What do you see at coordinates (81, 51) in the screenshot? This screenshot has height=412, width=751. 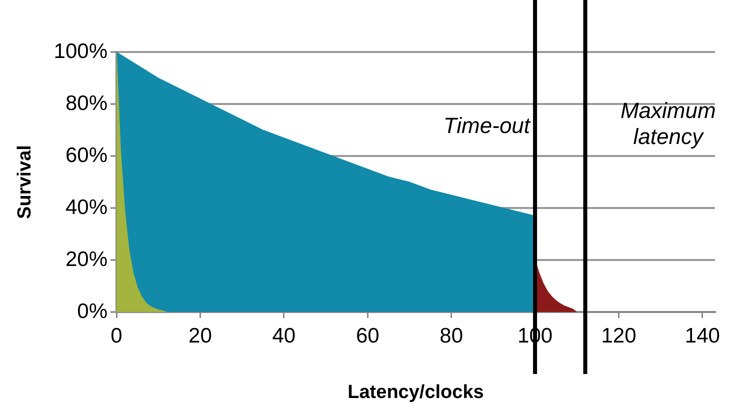 I see `y-tick-label: 100%` at bounding box center [81, 51].